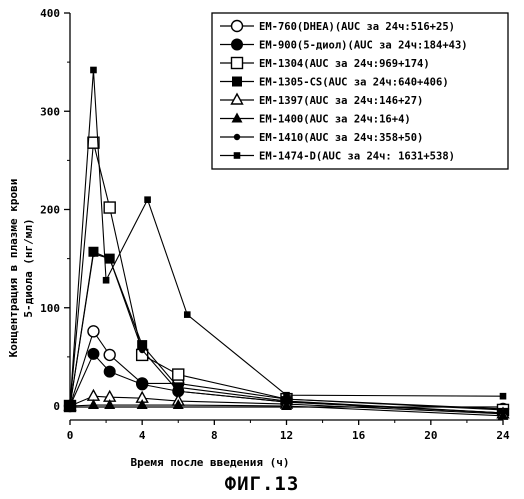 This screenshot has width=524, height=499. What do you see at coordinates (50, 111) in the screenshot?
I see `y-tick-label: 300` at bounding box center [50, 111].